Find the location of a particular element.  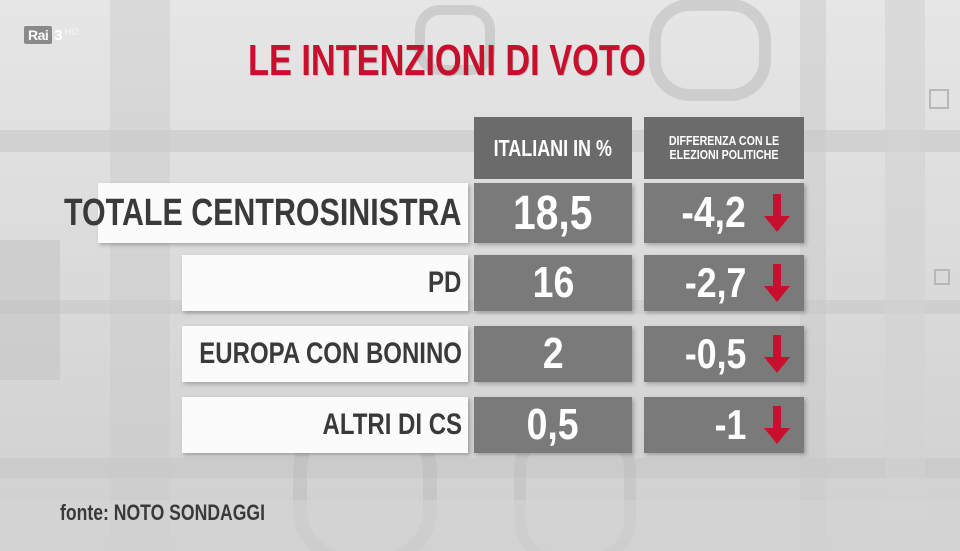

table-row: EUROPA CON BONINO 2 -0,5 is located at coordinates (480, 354).